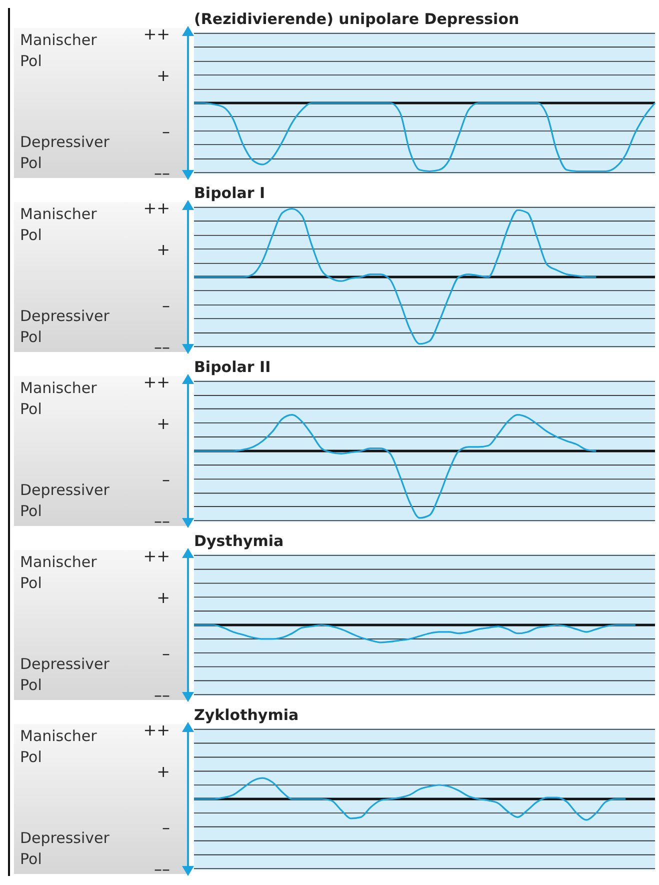  Describe the element at coordinates (246, 715) in the screenshot. I see `chart-title: Zyklothymia` at that location.